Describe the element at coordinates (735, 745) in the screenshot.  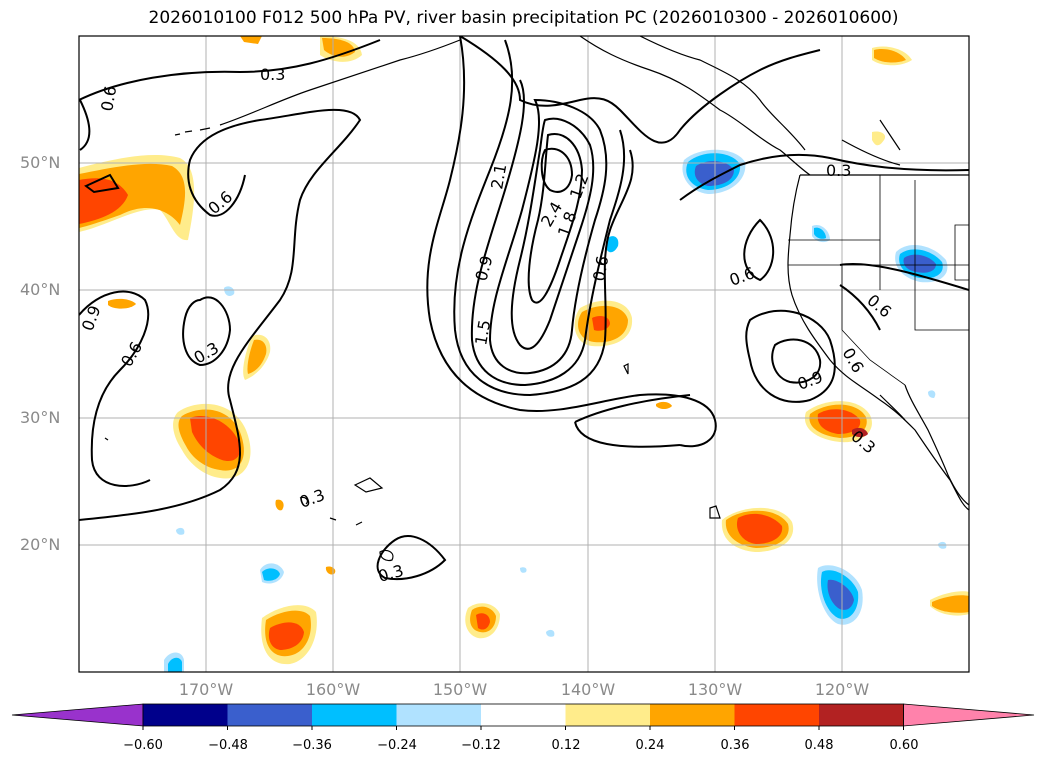
I see `colorbar-tick-label: 0.36` at that location.